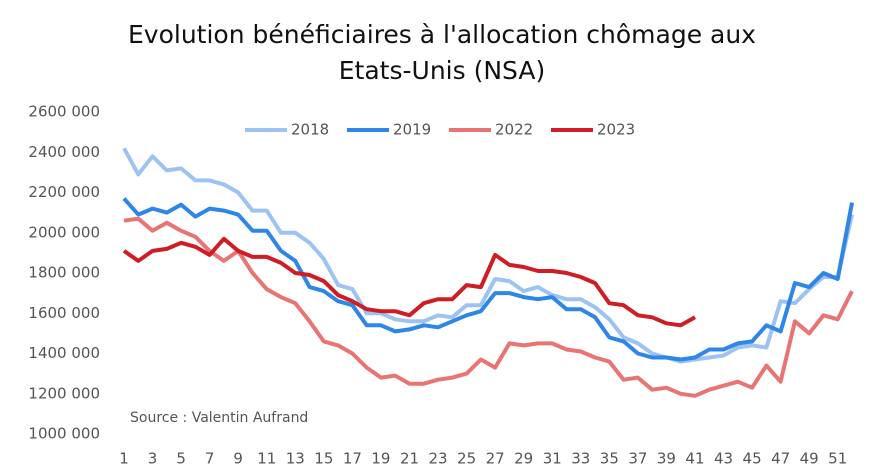 Image resolution: width=885 pixels, height=473 pixels. I want to click on x-tick-label: 23, so click(437, 459).